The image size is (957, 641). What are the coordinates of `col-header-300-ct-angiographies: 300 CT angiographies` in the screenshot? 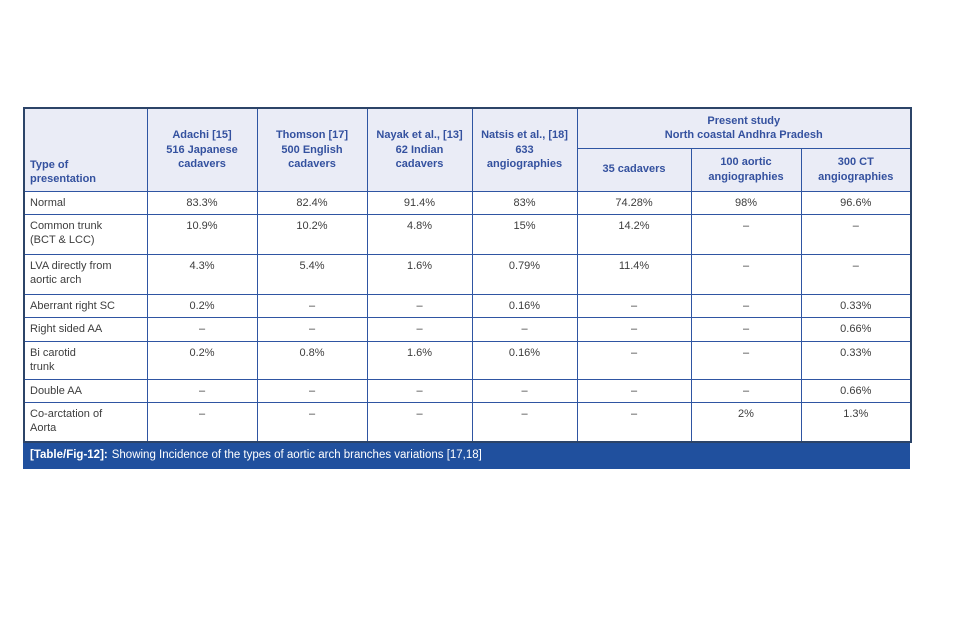 It's located at (856, 169).